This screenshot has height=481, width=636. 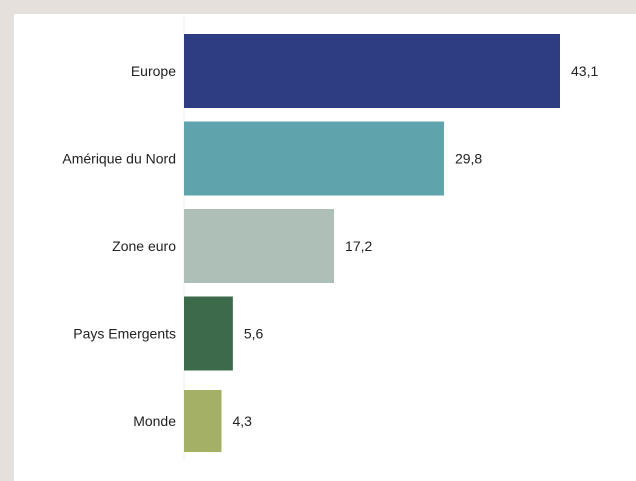 What do you see at coordinates (243, 421) in the screenshot?
I see `value-label: 4,3` at bounding box center [243, 421].